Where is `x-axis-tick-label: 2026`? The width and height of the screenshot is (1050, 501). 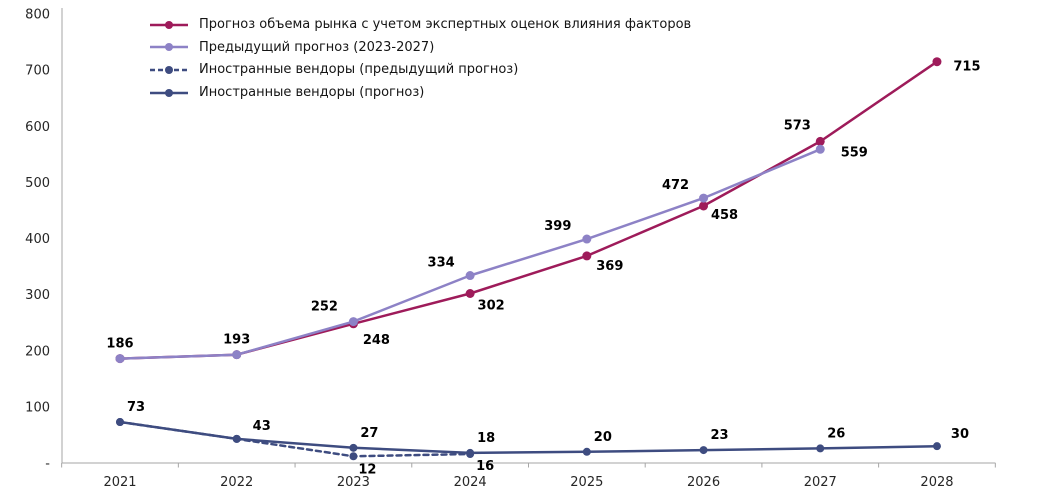 x-axis-tick-label: 2026 is located at coordinates (703, 482).